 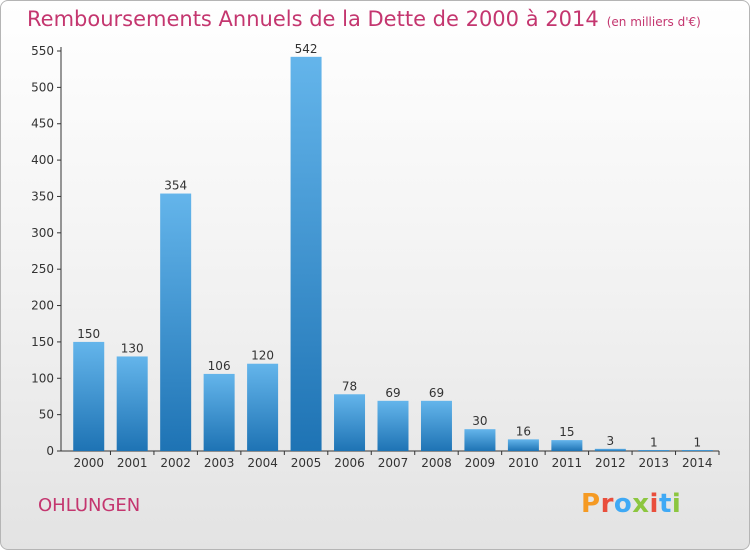 I want to click on y-tick-label: 0, so click(x=50, y=451).